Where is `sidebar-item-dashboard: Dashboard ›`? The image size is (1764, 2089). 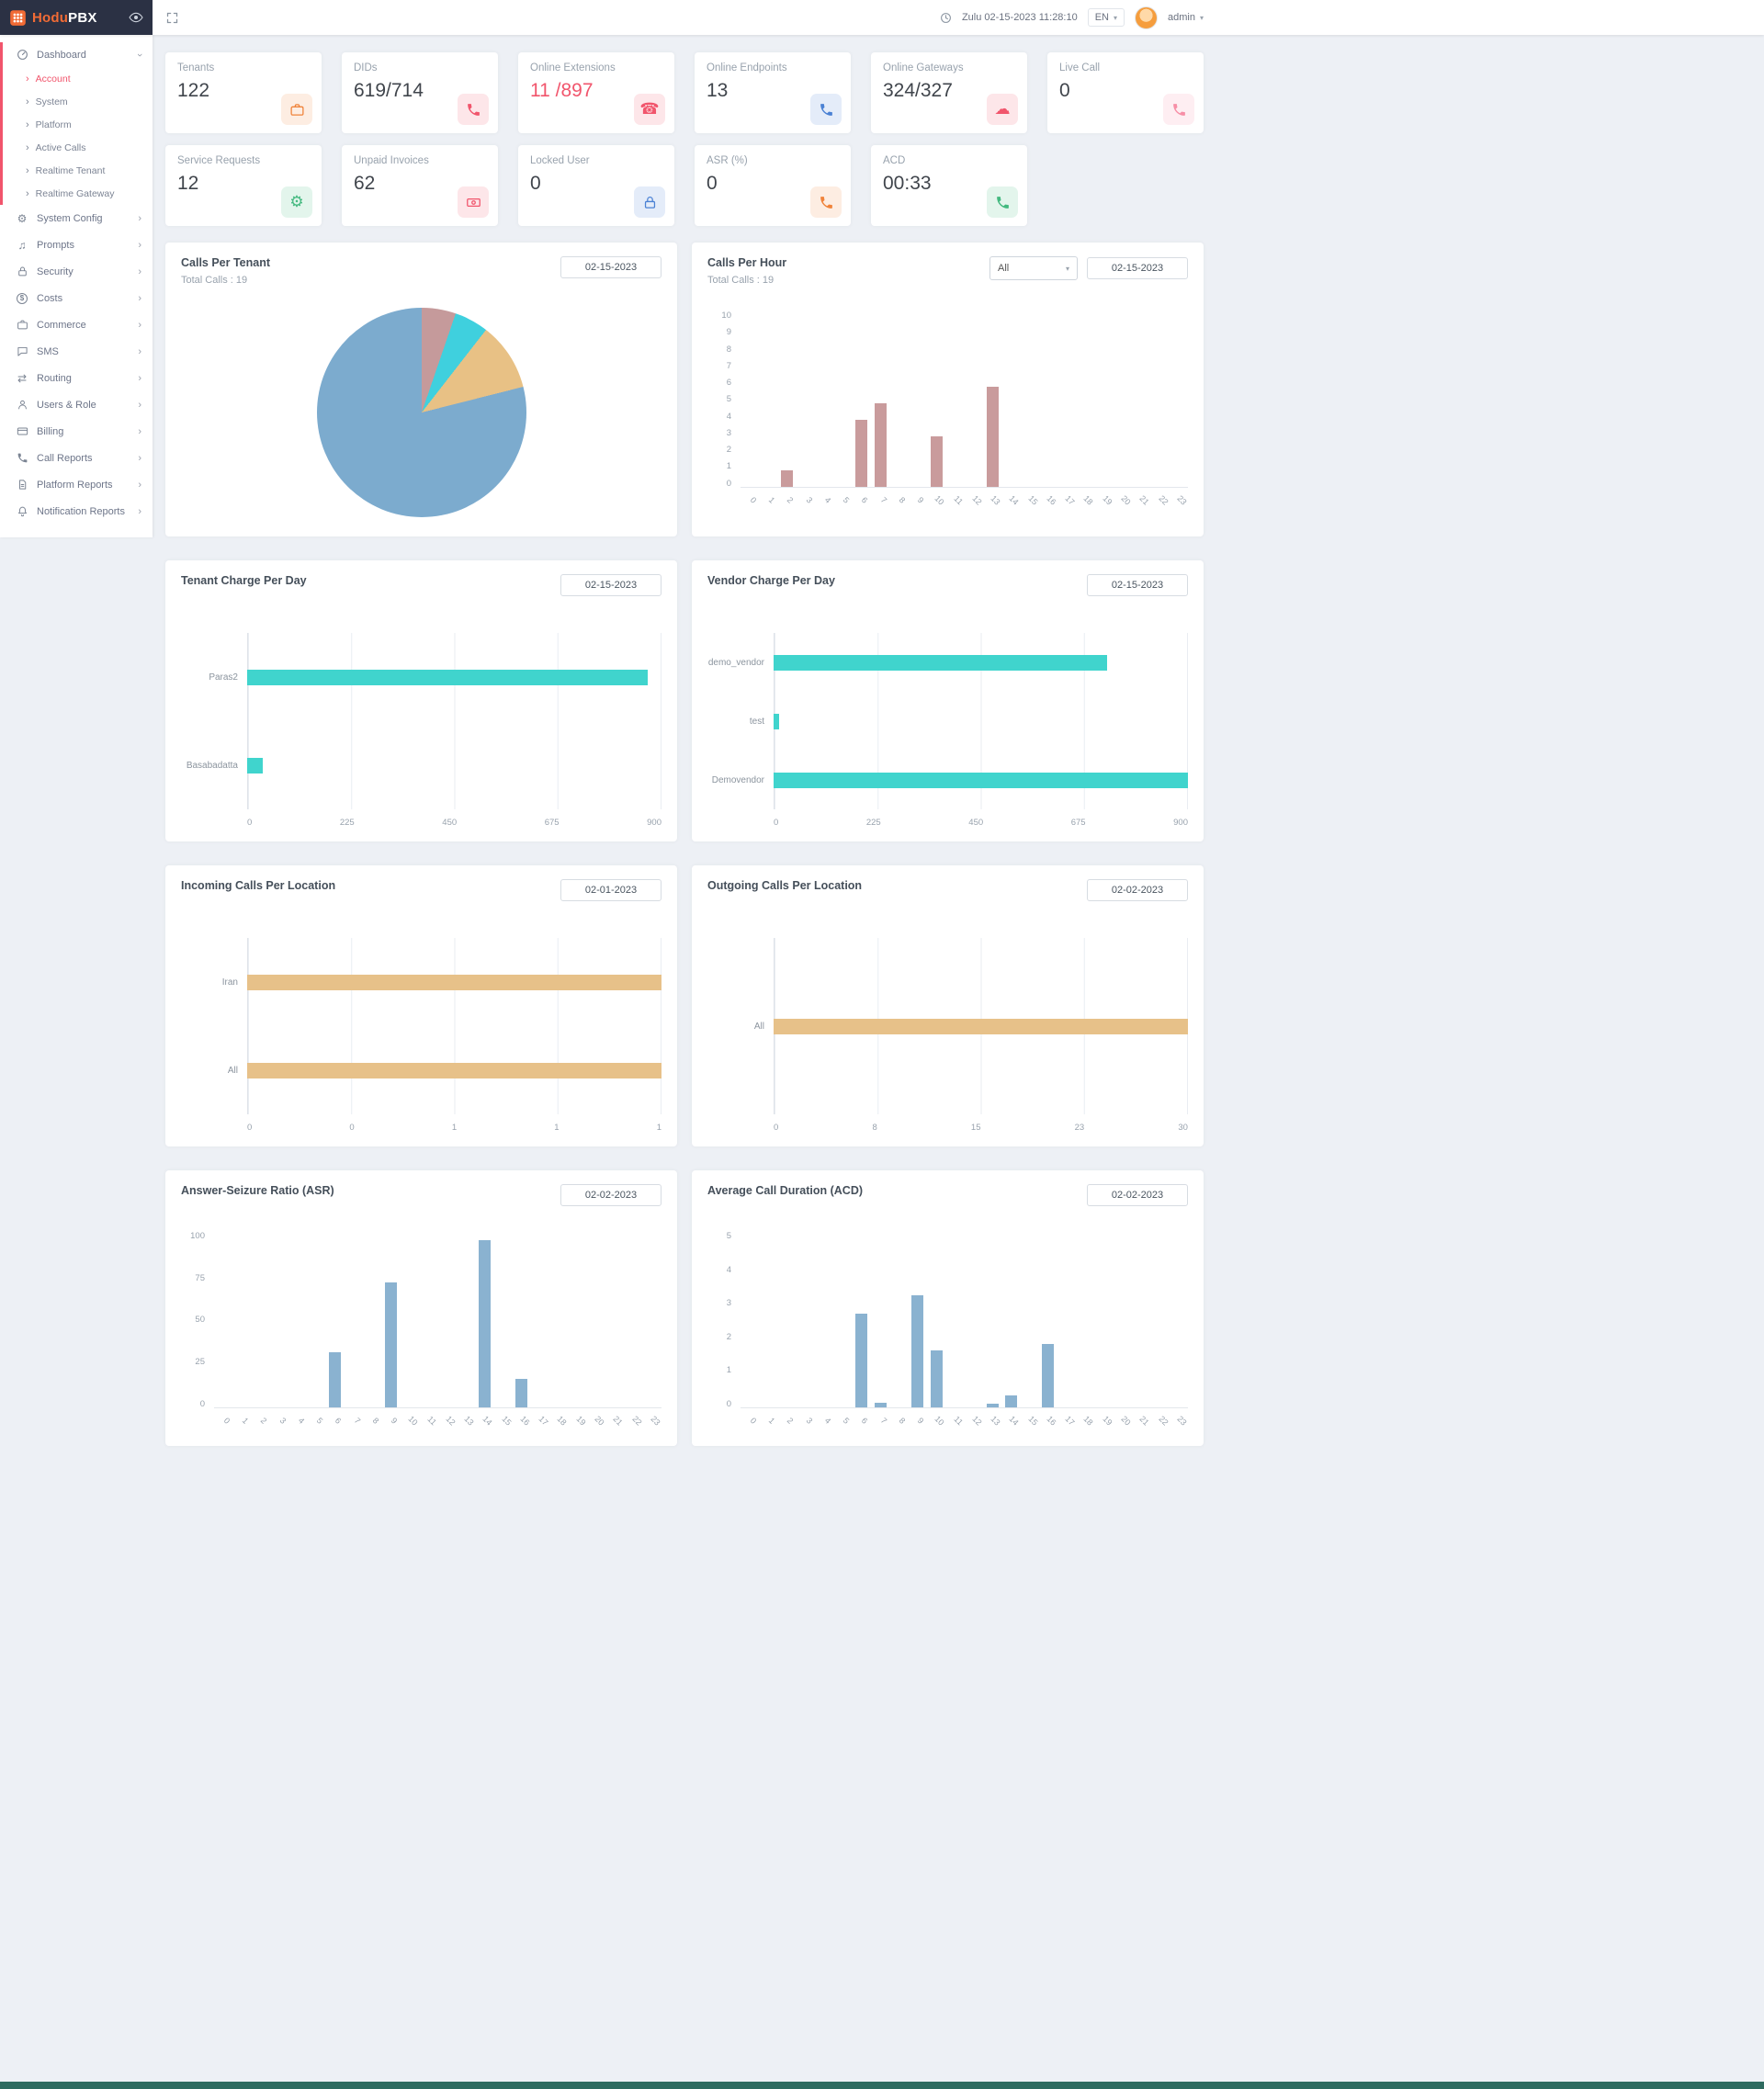 sidebar-item-dashboard: Dashboard › is located at coordinates (78, 54).